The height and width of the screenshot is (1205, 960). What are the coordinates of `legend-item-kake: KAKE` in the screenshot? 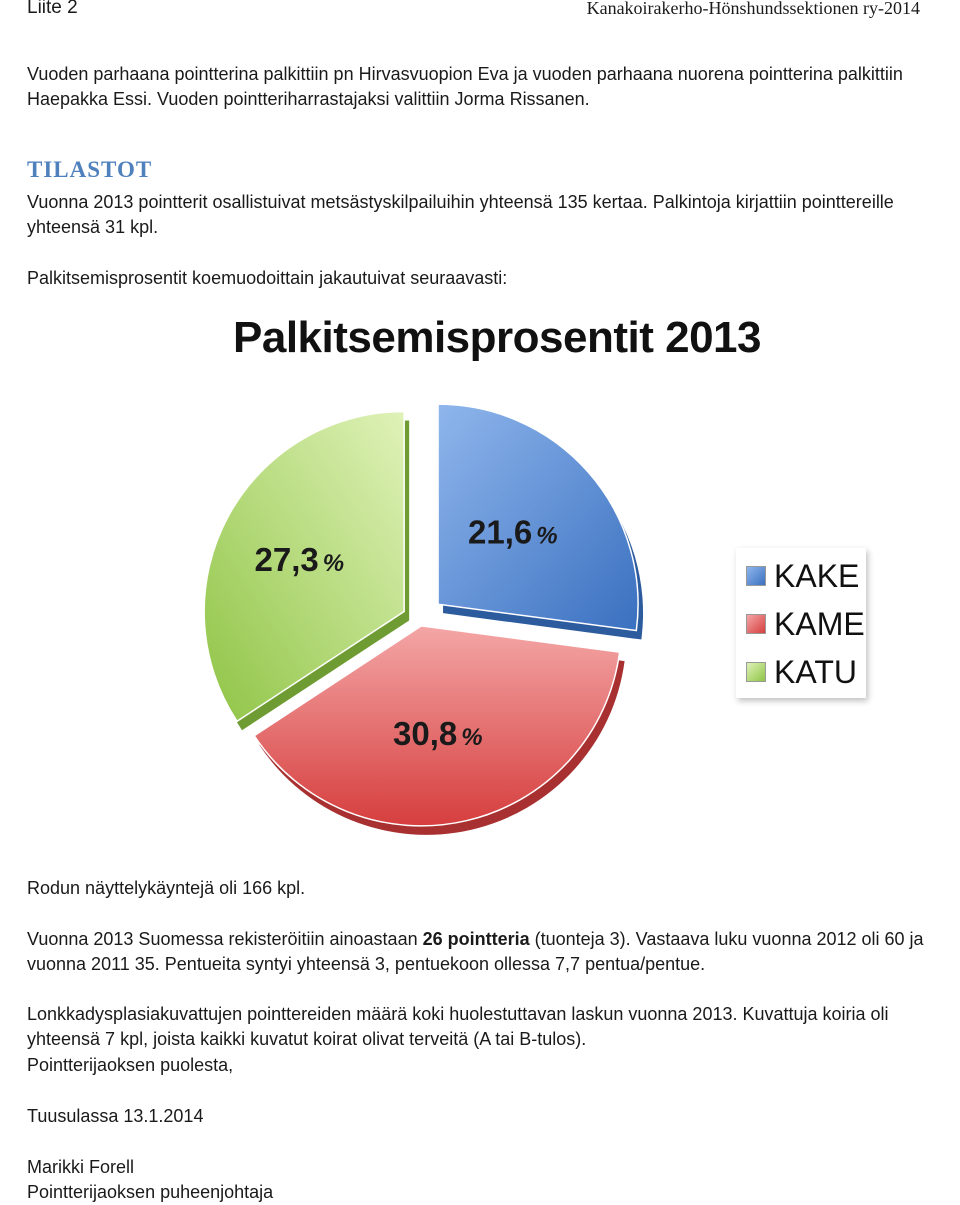 It's located at (802, 576).